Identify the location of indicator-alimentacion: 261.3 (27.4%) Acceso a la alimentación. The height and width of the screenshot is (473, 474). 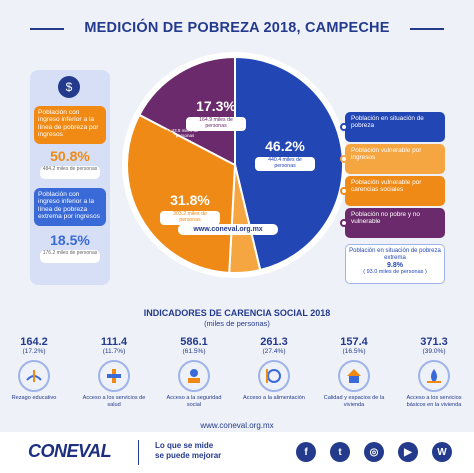
(274, 368).